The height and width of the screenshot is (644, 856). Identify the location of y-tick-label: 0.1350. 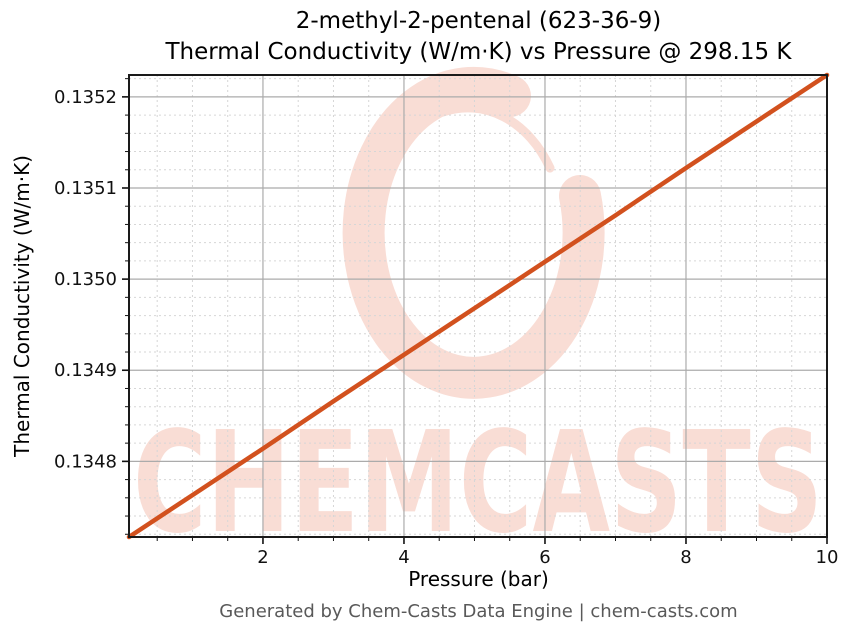
(85, 279).